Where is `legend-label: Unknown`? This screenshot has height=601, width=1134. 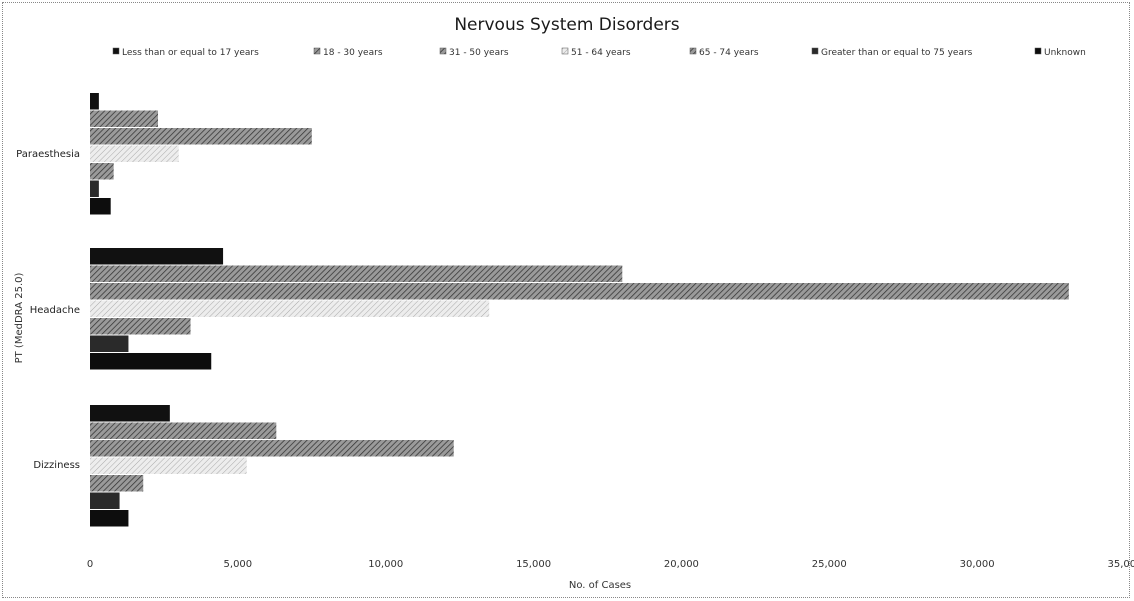
legend-label: Unknown is located at coordinates (1065, 53).